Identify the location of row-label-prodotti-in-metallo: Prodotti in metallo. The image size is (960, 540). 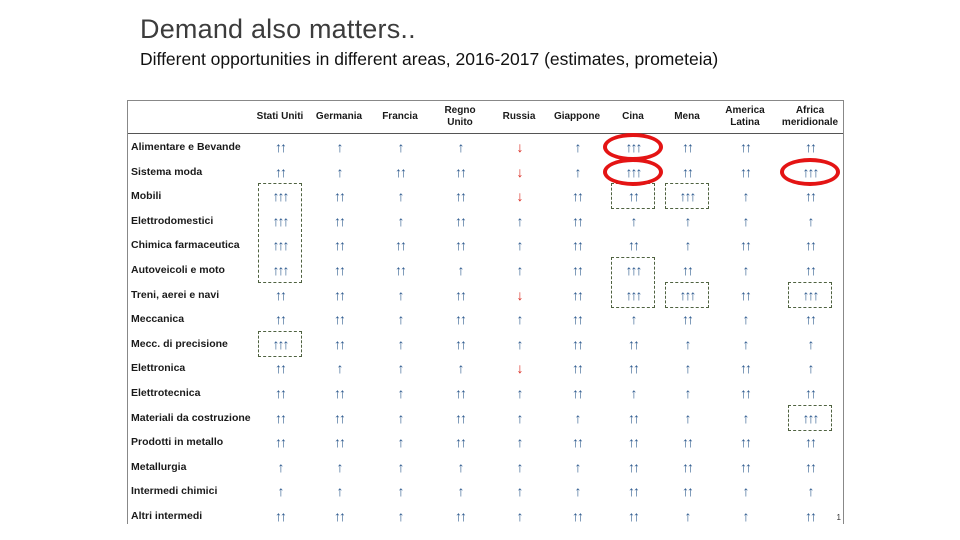
(177, 442).